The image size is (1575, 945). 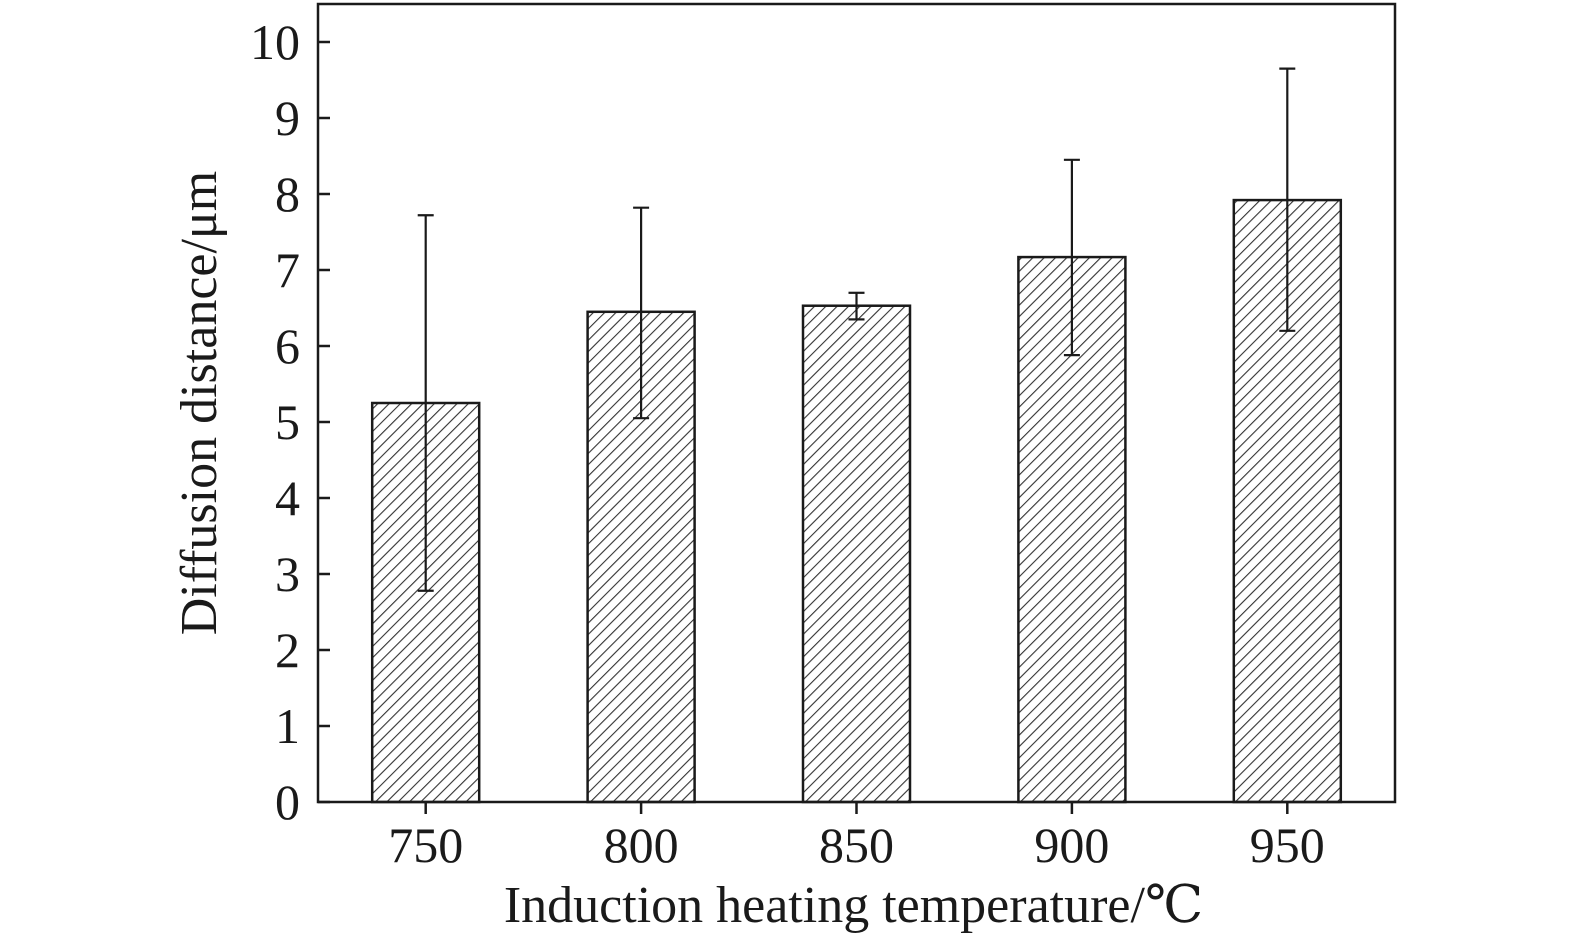 I want to click on y-axis: 0 1 2 3 4 5 6 7 8 9 10, so click(x=290, y=422).